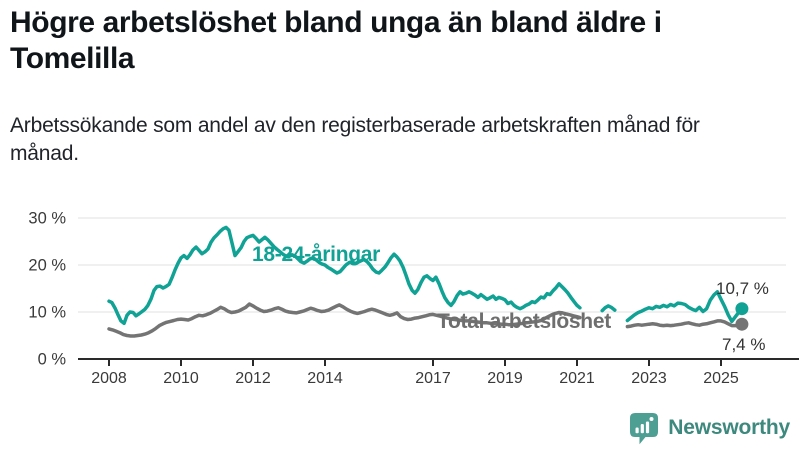 The width and height of the screenshot is (800, 450). I want to click on x-axis-label-2021: 2021, so click(577, 378).